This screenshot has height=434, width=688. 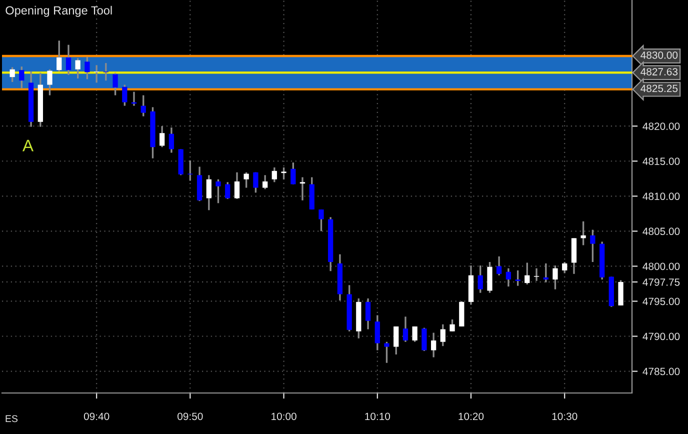 What do you see at coordinates (661, 336) in the screenshot?
I see `y-tick-label: 4790.00` at bounding box center [661, 336].